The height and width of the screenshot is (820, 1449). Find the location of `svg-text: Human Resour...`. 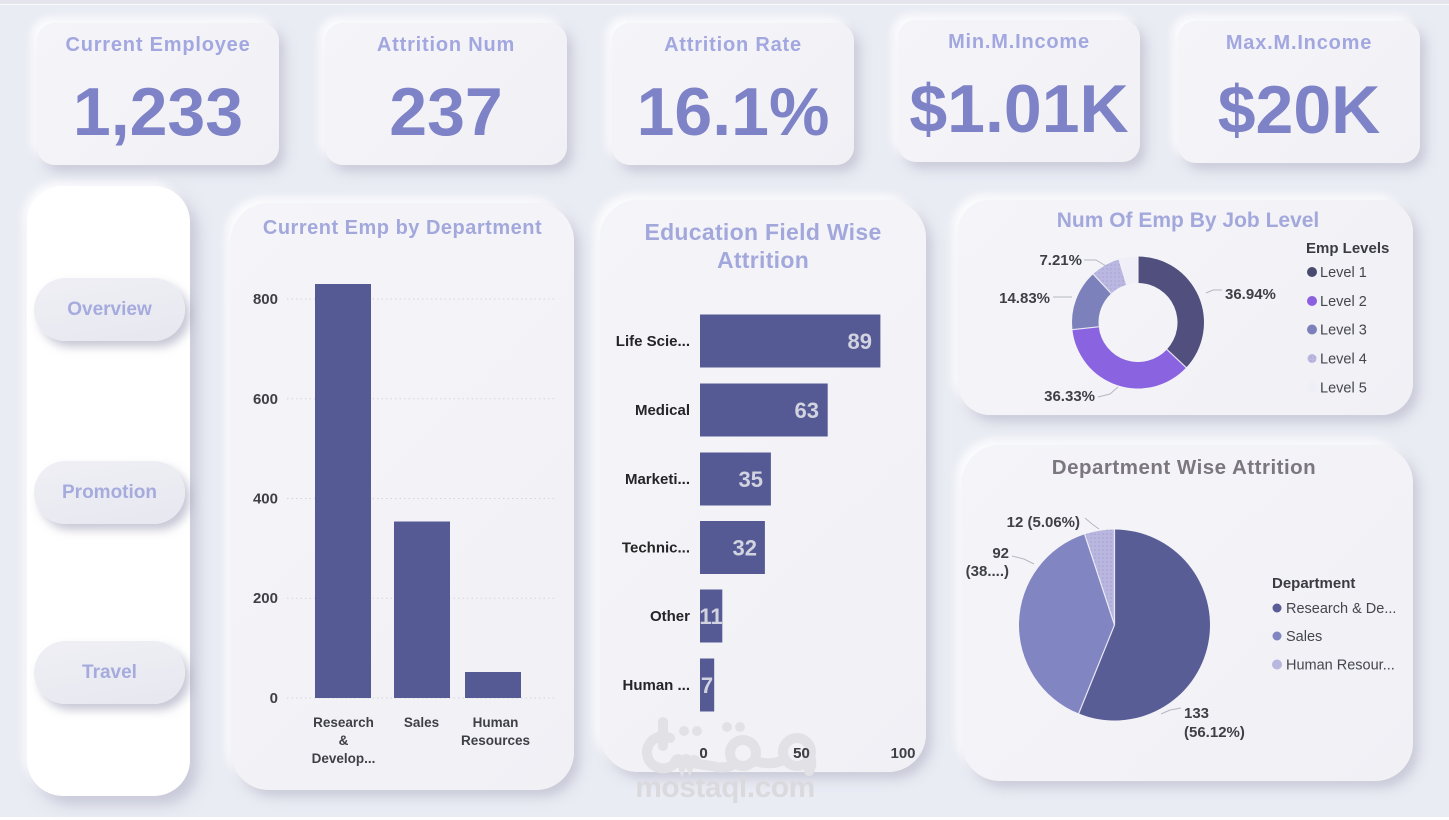

svg-text: Human Resour... is located at coordinates (1340, 666).